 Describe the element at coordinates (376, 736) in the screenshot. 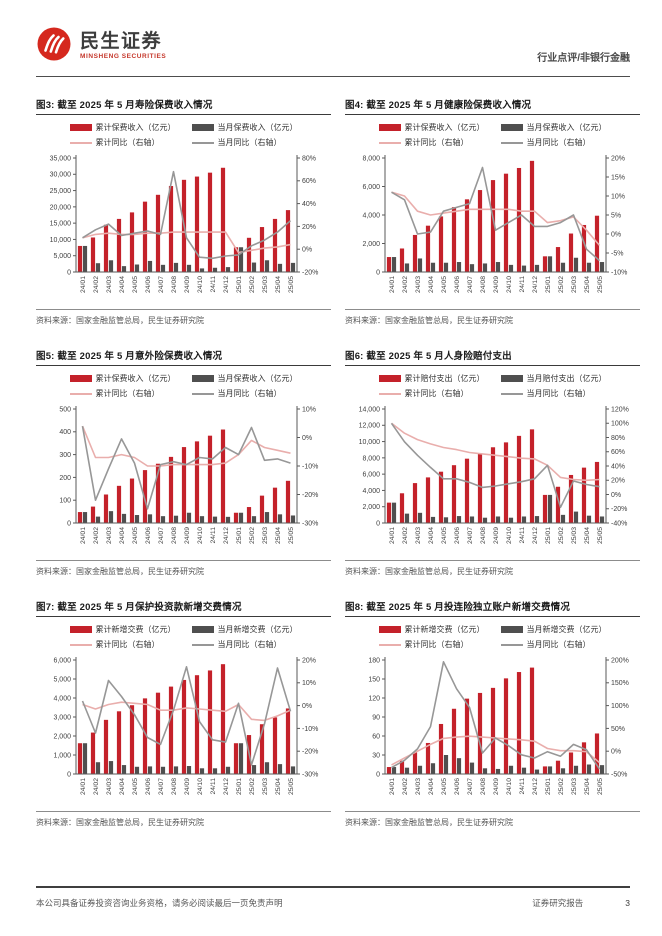

I see `svg-text: 60` at that location.